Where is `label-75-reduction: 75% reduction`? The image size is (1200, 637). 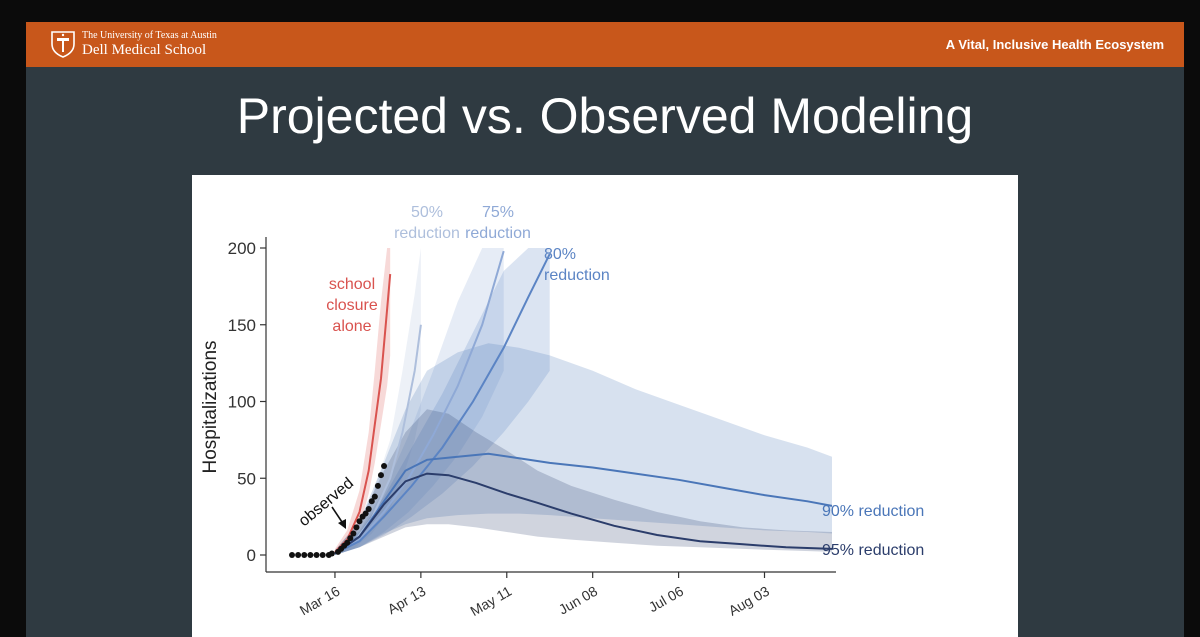 label-75-reduction: 75% reduction is located at coordinates (498, 223).